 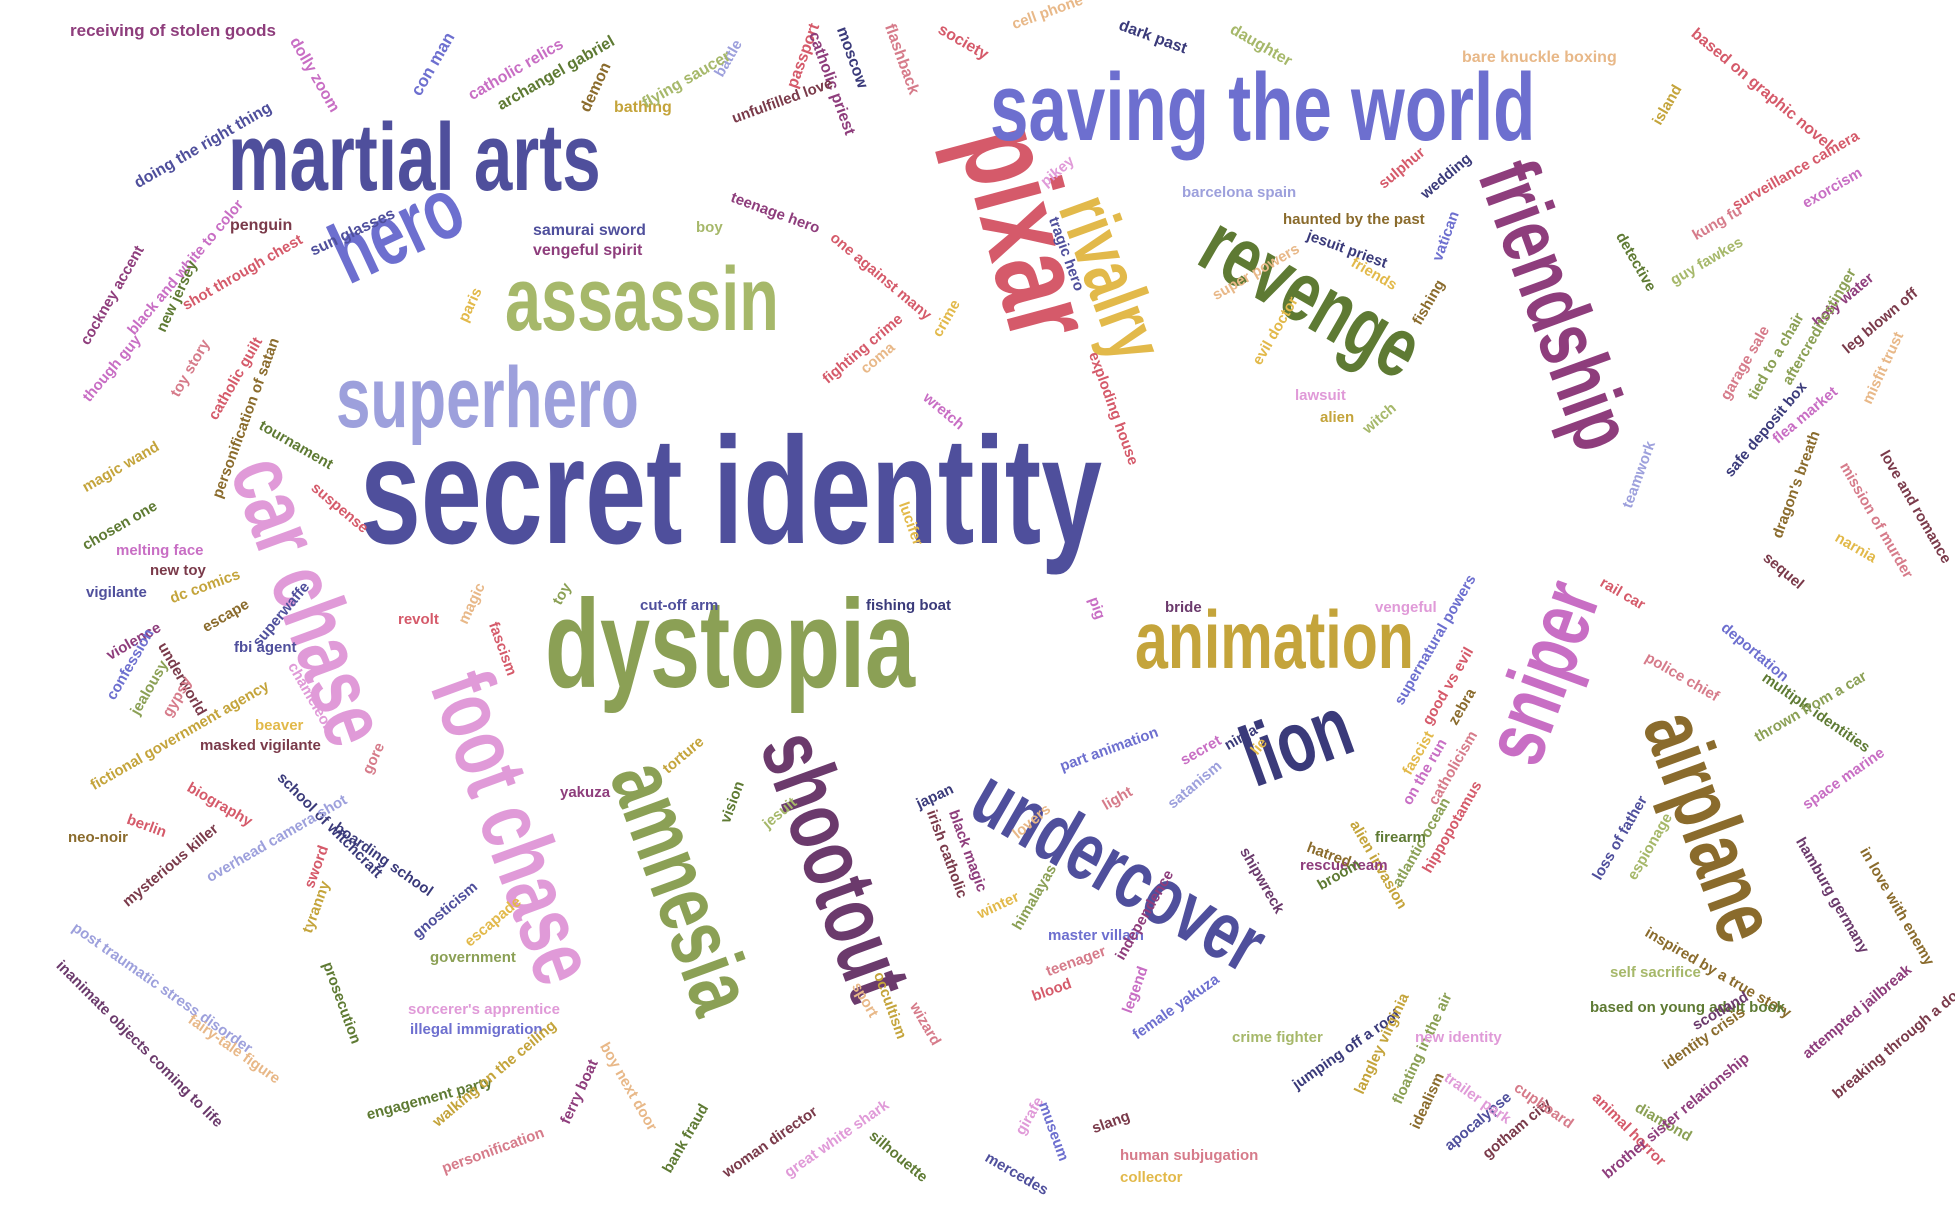 I want to click on word: haunted by the past, so click(x=1354, y=219).